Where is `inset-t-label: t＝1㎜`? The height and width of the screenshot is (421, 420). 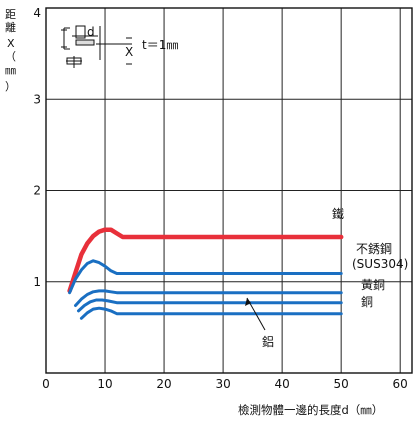
inset-t-label: t＝1㎜ is located at coordinates (160, 45).